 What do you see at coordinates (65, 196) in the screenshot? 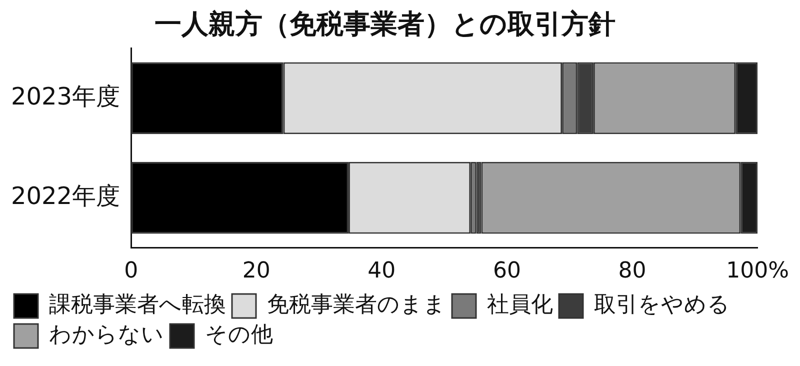
I see `y-tick-label: 2022年度` at bounding box center [65, 196].